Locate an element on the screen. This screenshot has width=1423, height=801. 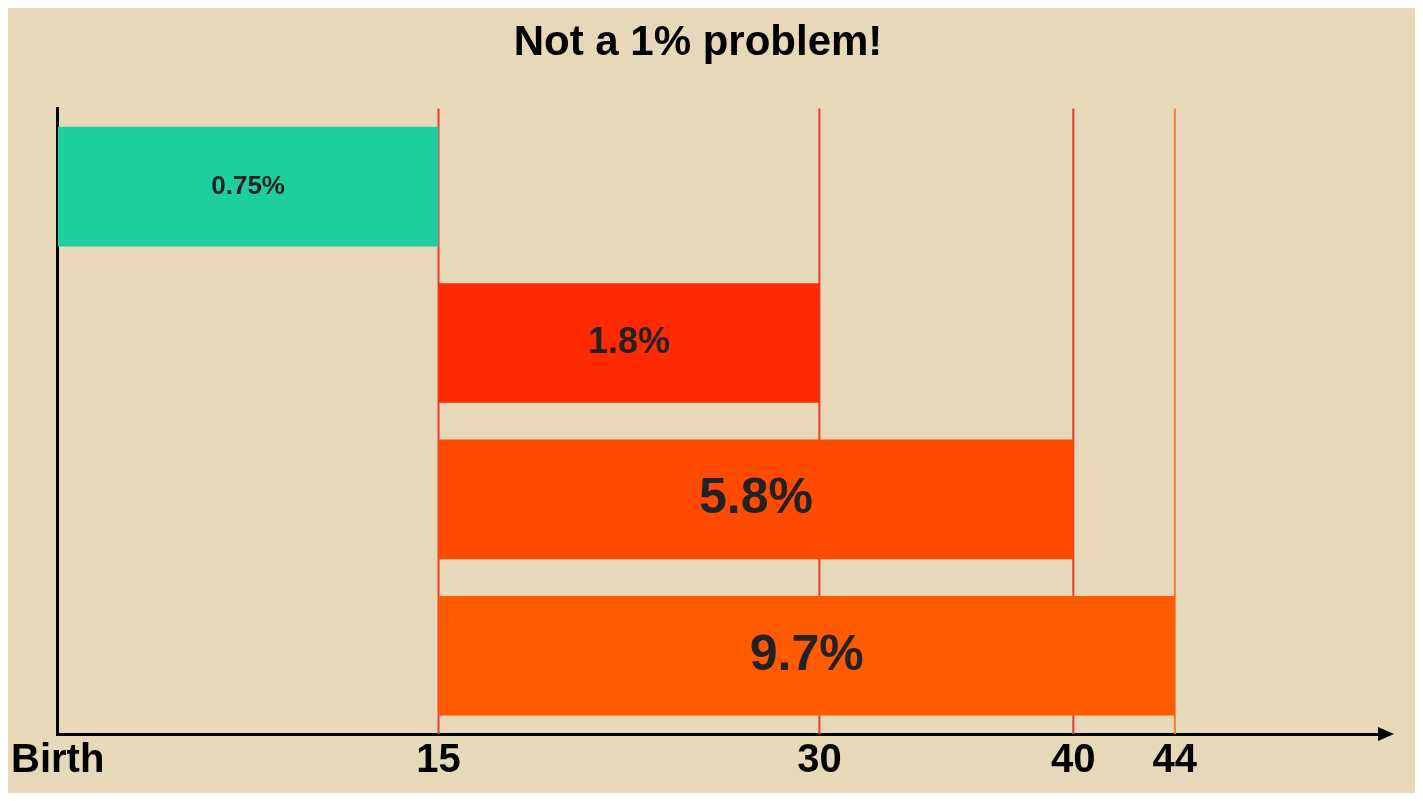
x-tick-label: Birth is located at coordinates (58, 758).